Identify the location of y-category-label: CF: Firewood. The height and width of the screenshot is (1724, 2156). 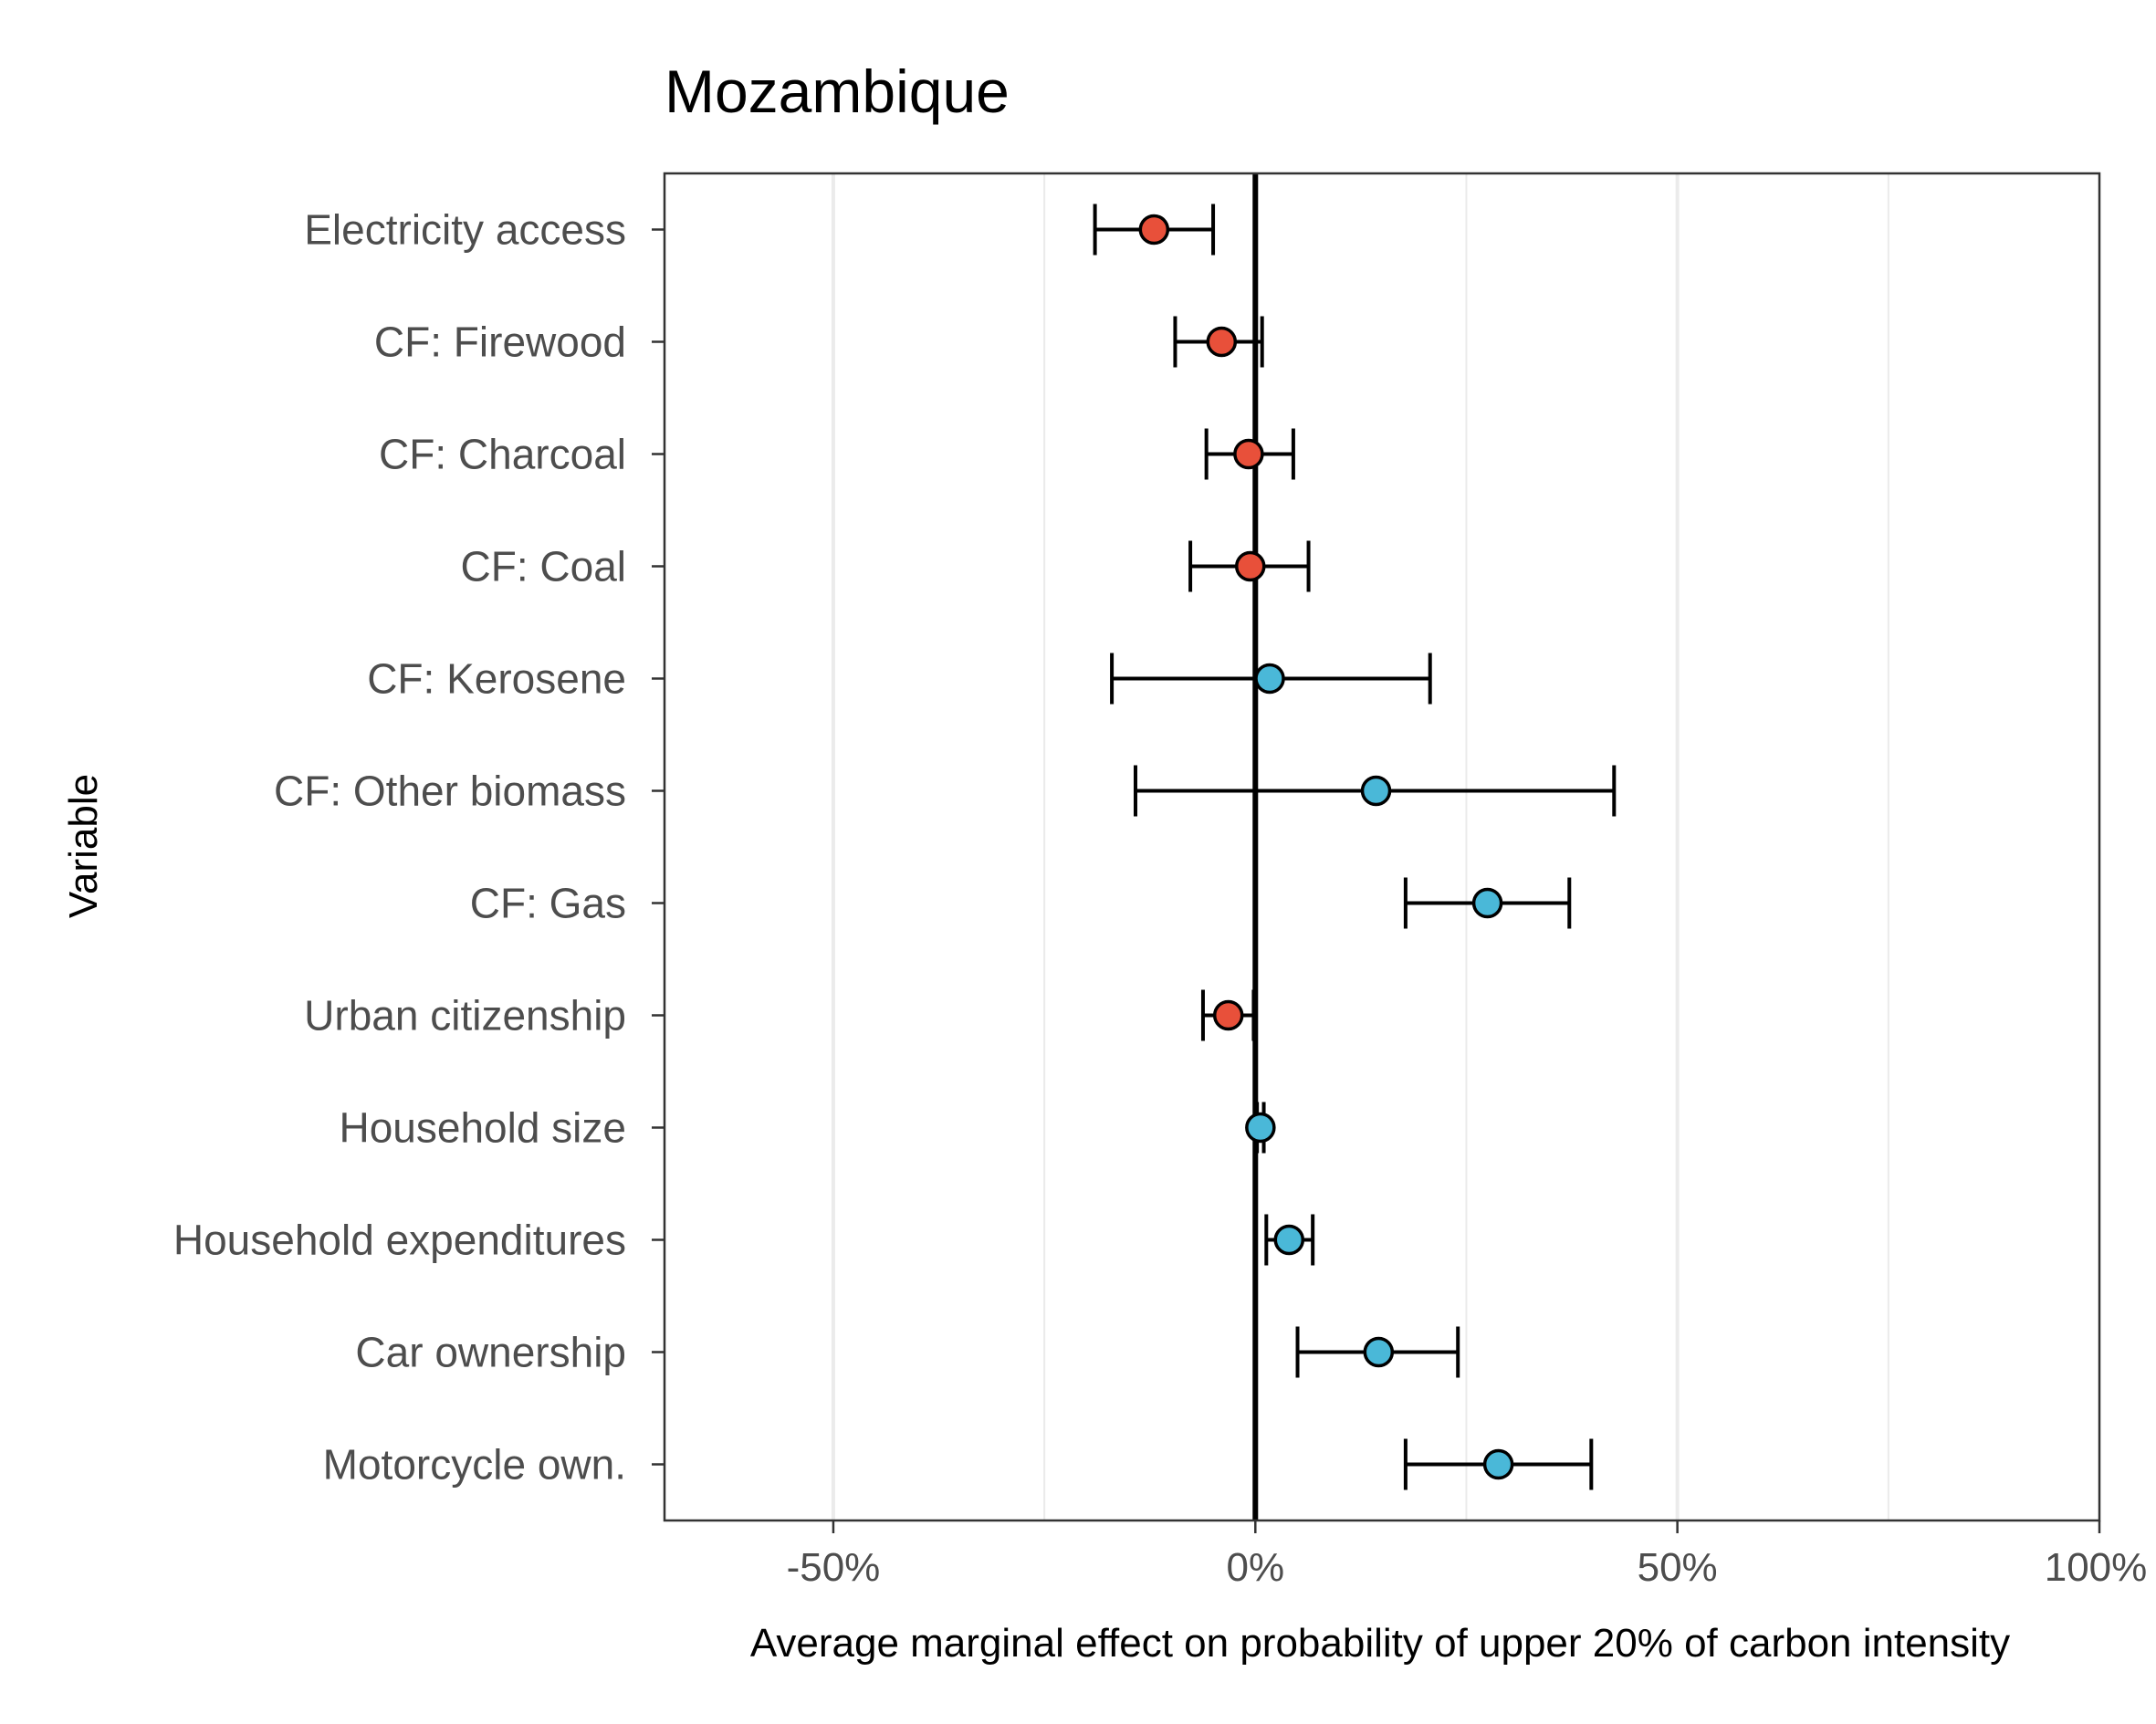
(500, 343).